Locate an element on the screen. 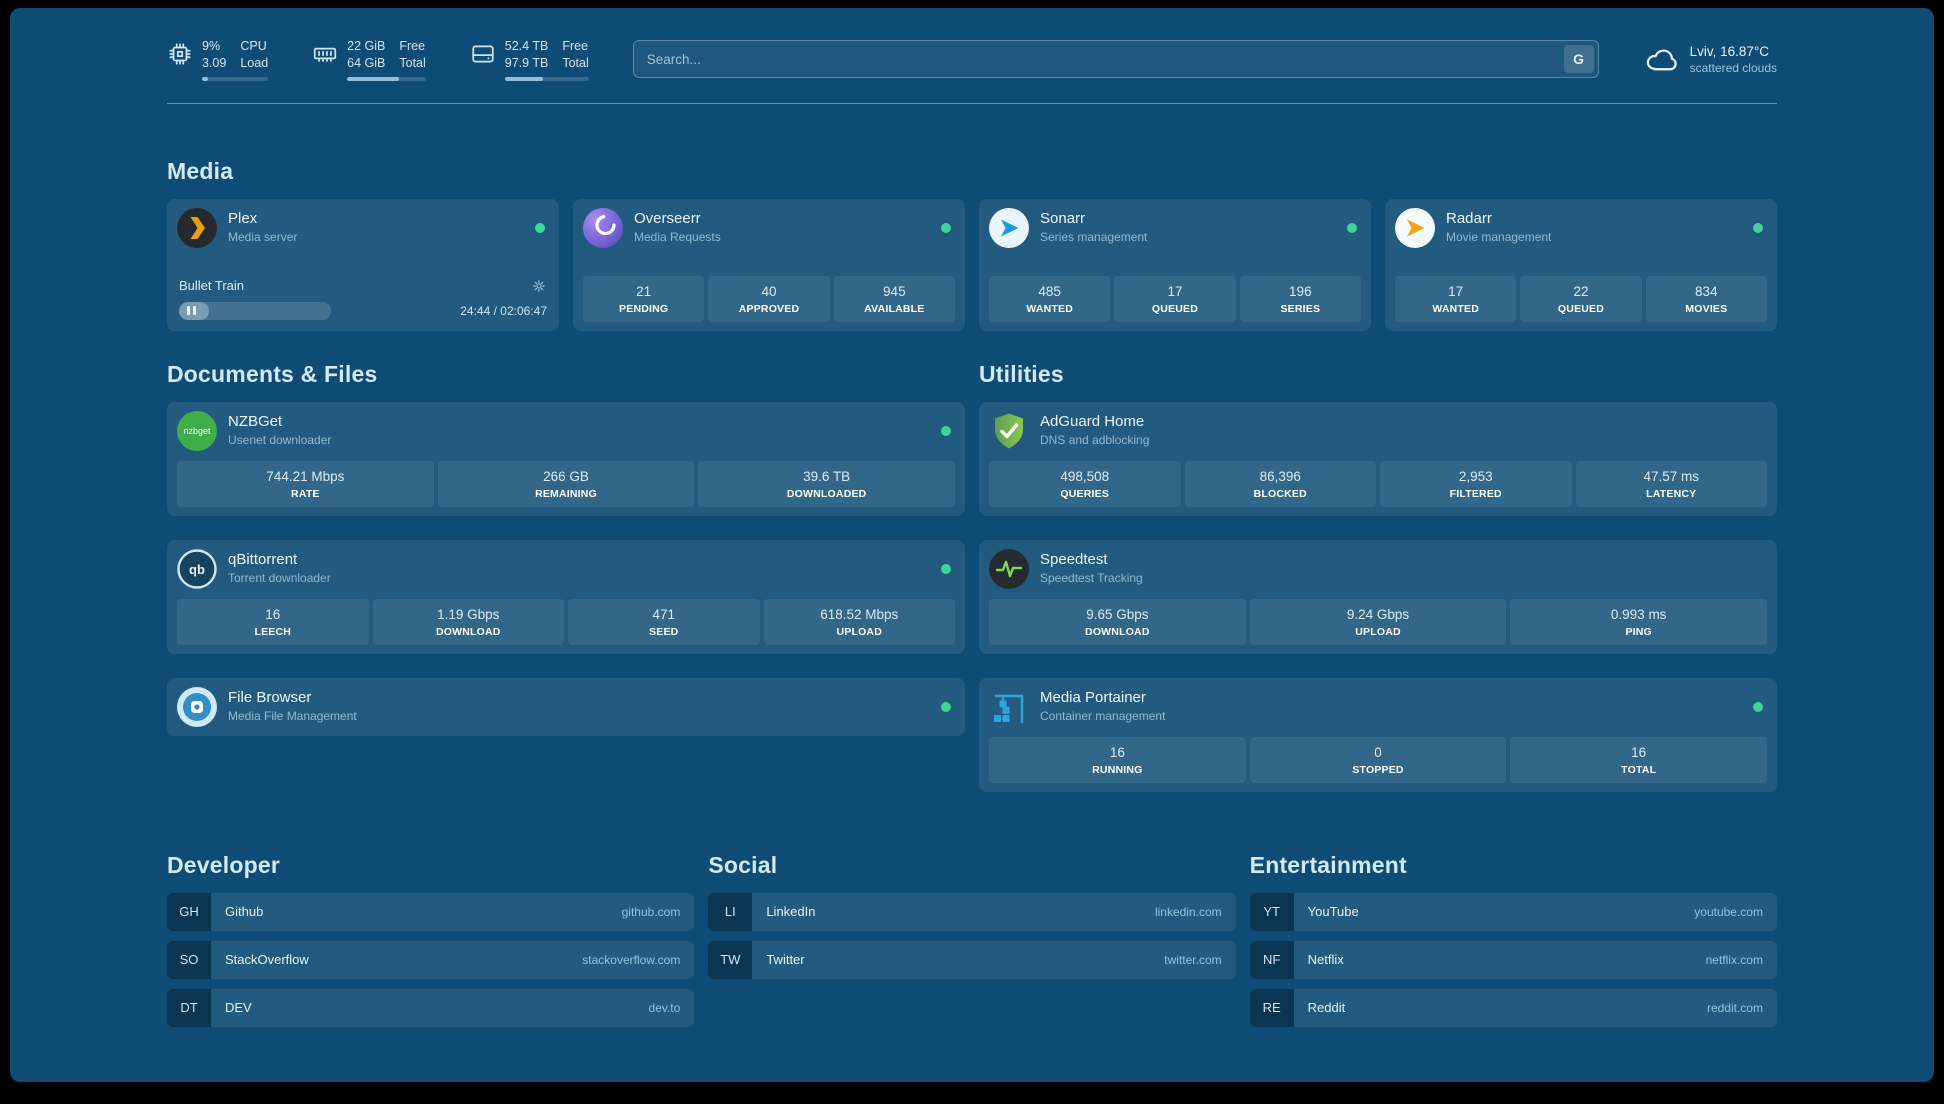 This screenshot has width=1944, height=1104. service-card-nzbget: nzbget NZBGet Usenet downloader 74 is located at coordinates (566, 458).